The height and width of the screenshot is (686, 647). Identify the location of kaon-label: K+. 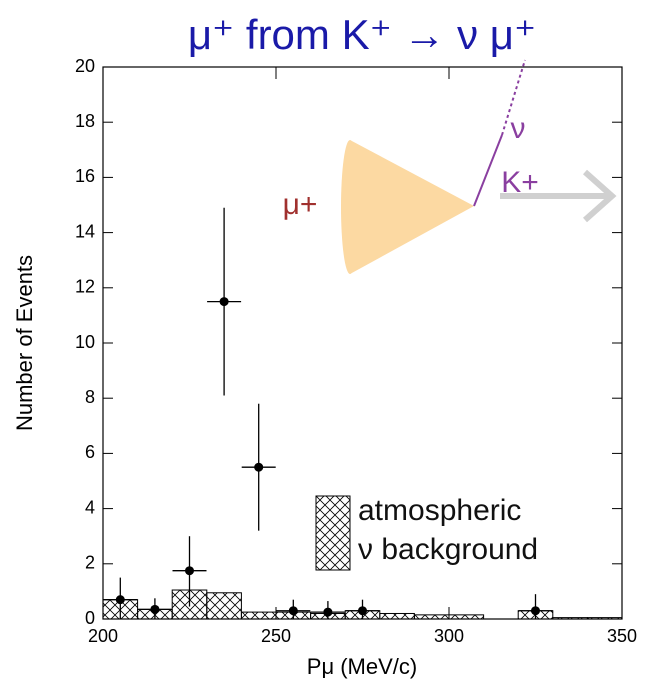
(520, 182).